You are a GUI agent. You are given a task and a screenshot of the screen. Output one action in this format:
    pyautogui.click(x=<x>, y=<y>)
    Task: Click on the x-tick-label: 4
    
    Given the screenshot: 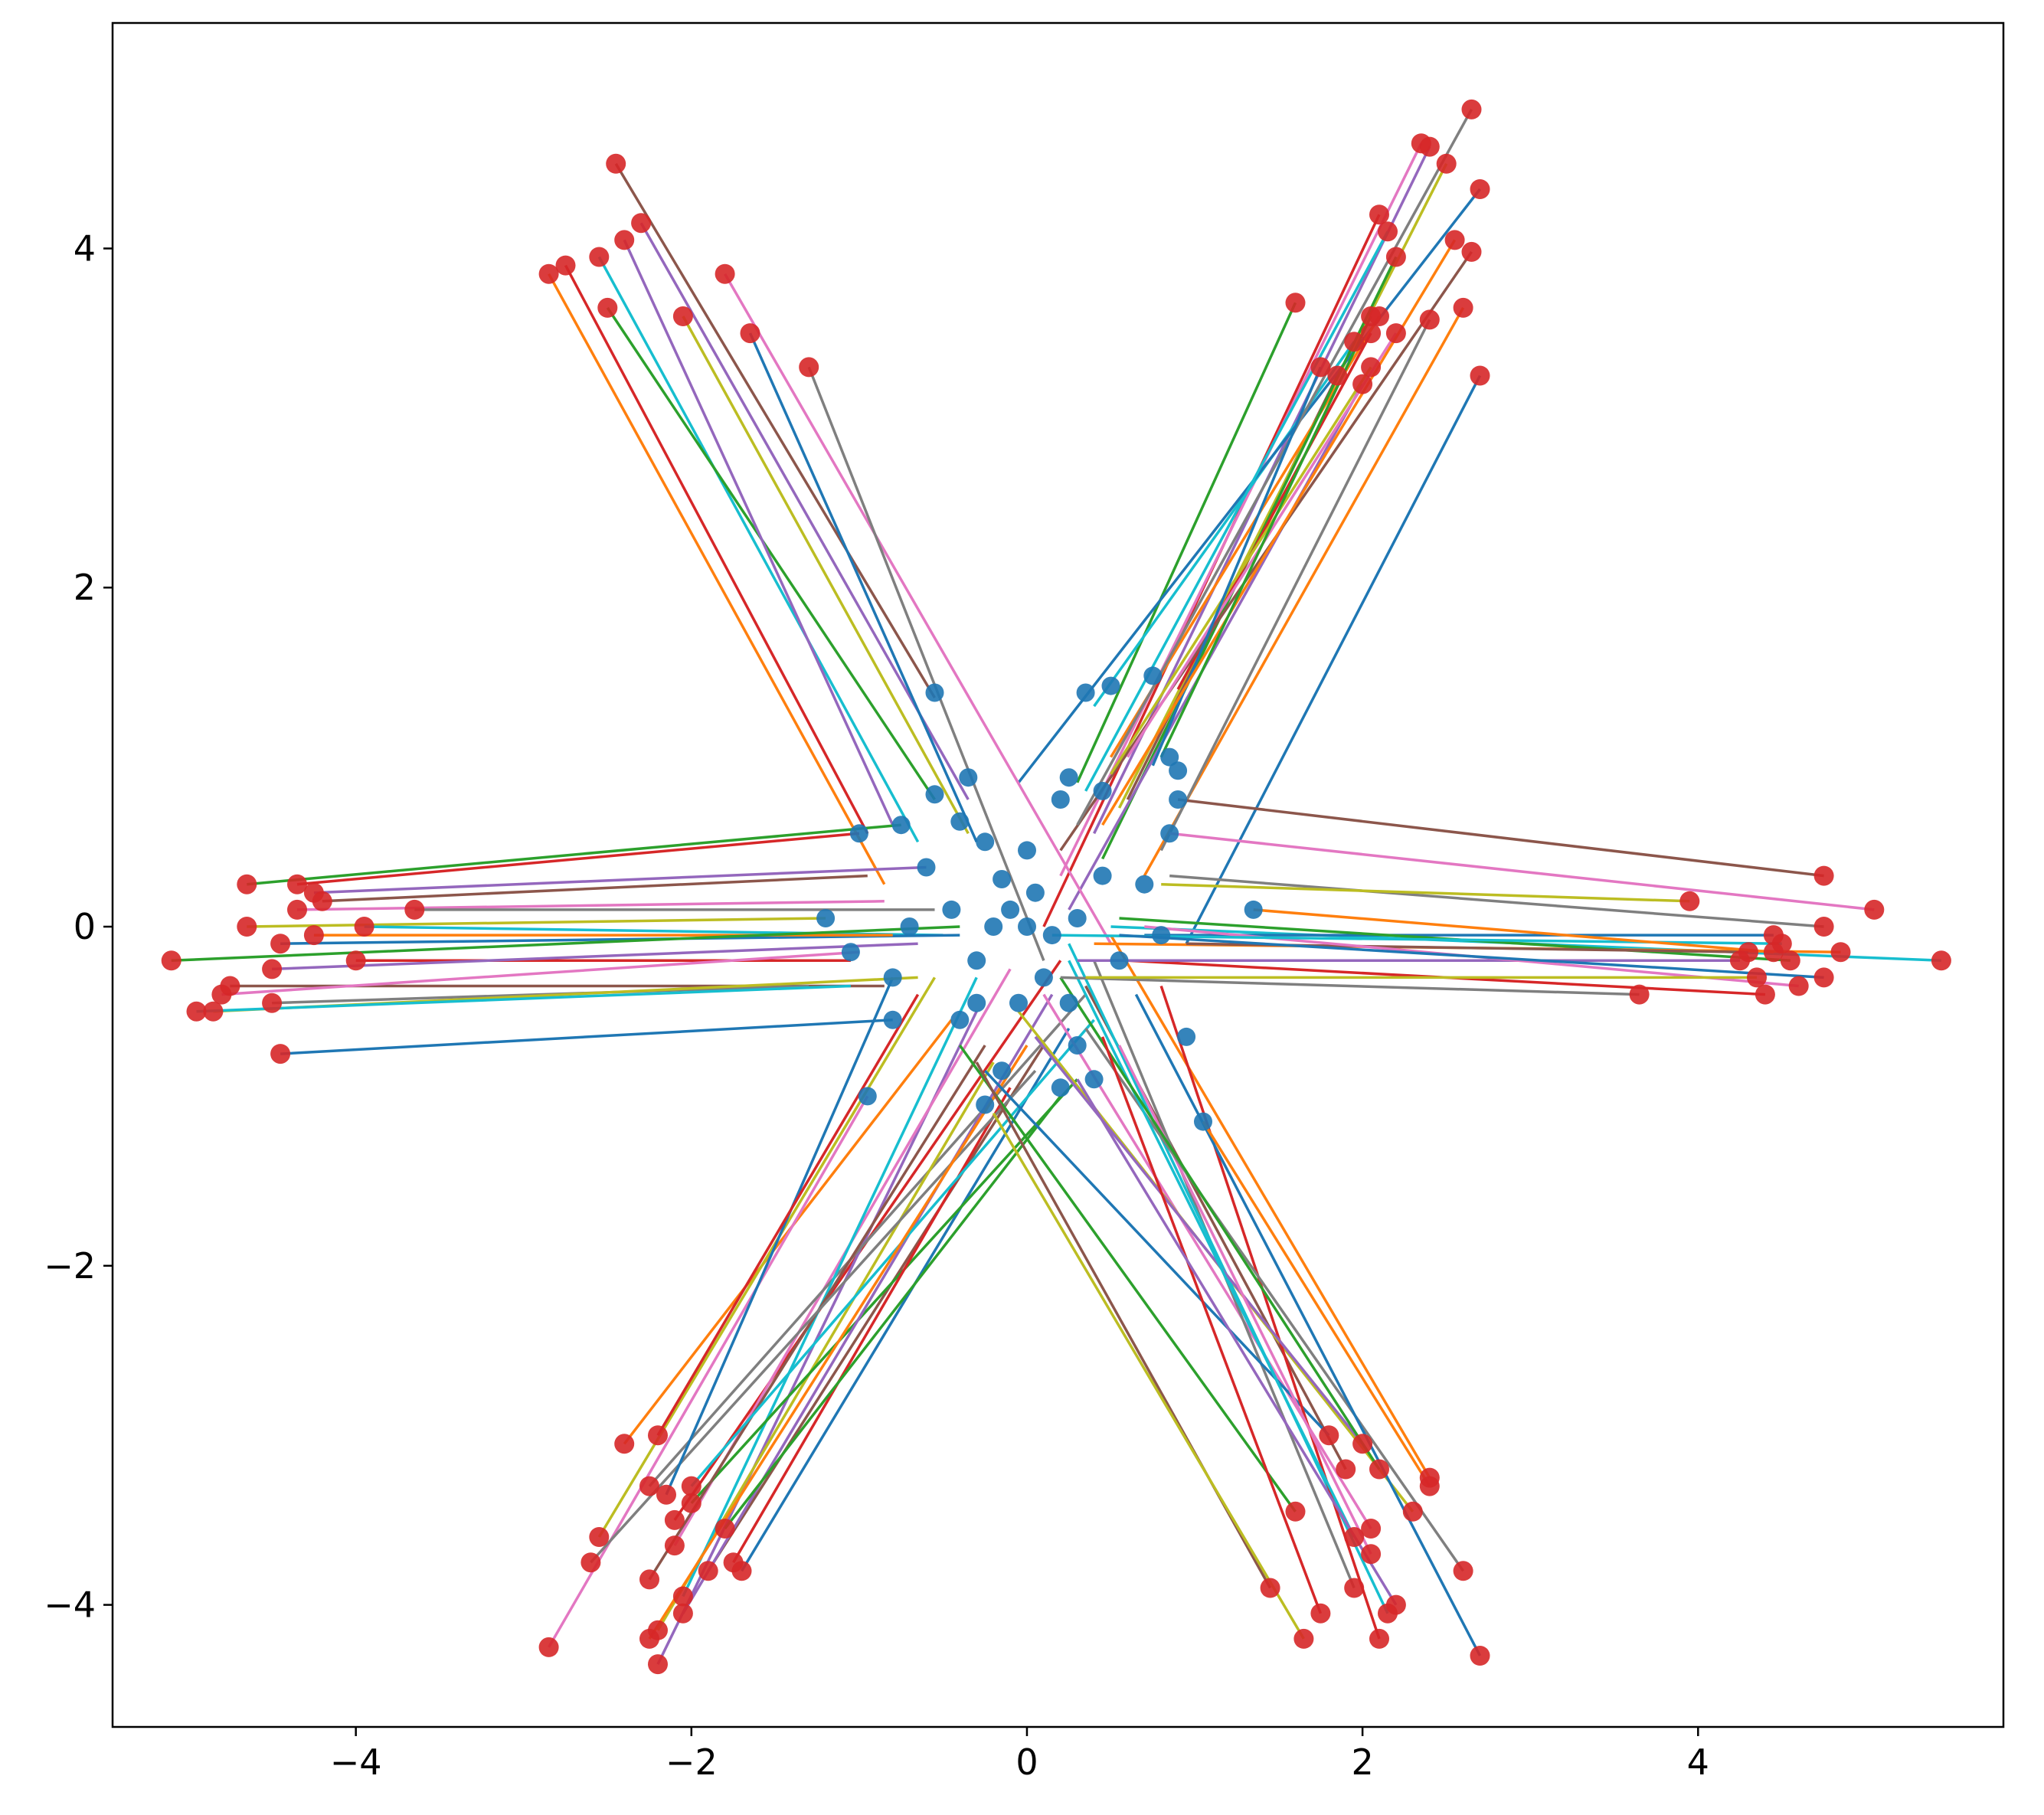 What is the action you would take?
    pyautogui.click(x=1698, y=1762)
    